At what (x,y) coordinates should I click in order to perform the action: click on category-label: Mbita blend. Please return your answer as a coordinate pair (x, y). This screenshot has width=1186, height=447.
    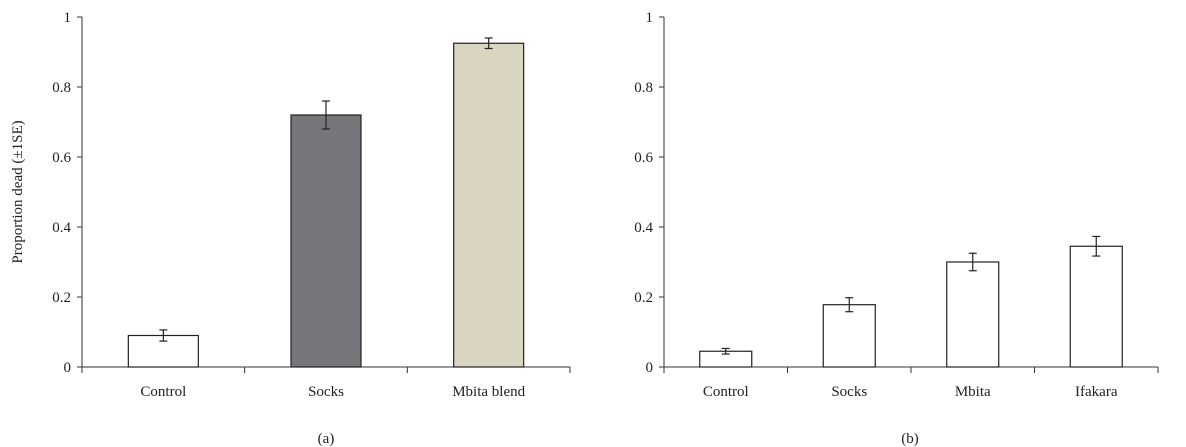
    Looking at the image, I should click on (488, 392).